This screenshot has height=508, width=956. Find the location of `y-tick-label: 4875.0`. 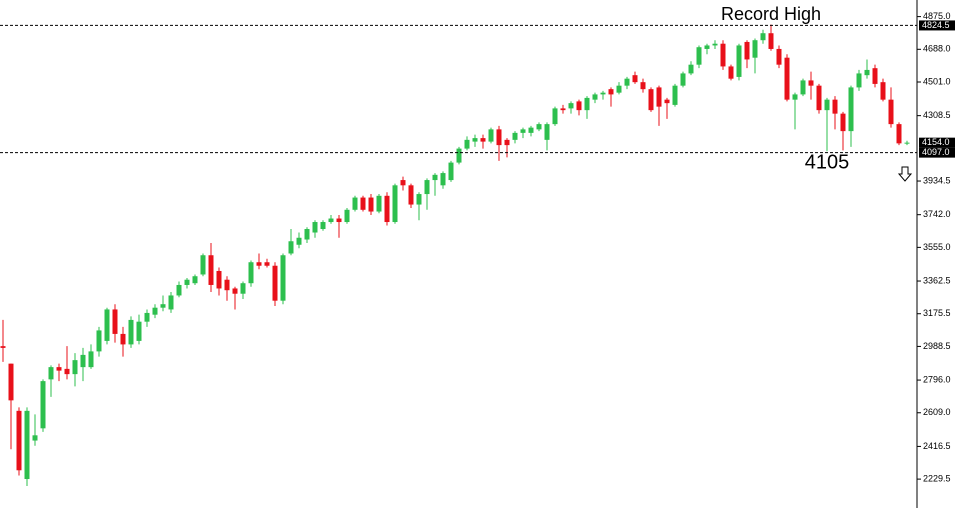

y-tick-label: 4875.0 is located at coordinates (937, 16).